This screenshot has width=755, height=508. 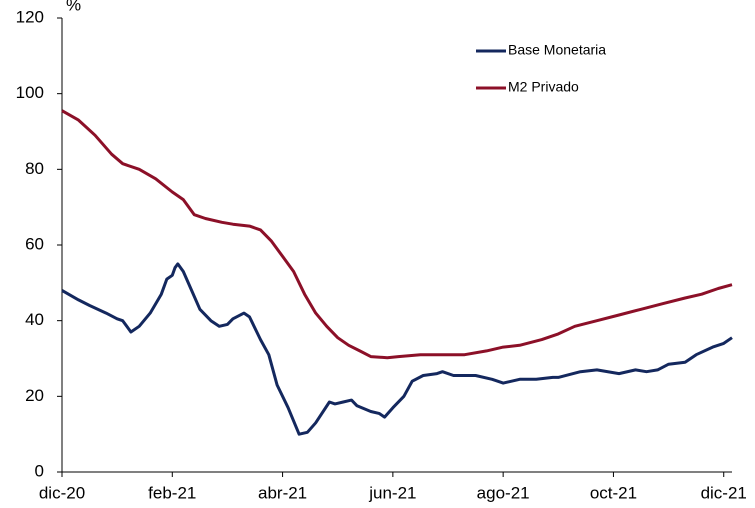 I want to click on y-tick-label: 0, so click(x=39, y=470).